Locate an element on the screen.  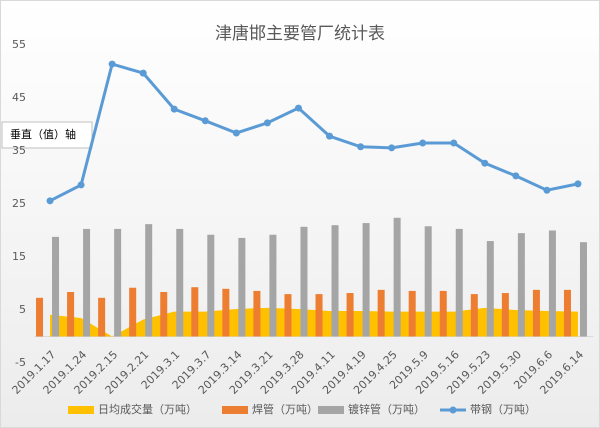
legend-label: 带钢（万吨） is located at coordinates (503, 409).